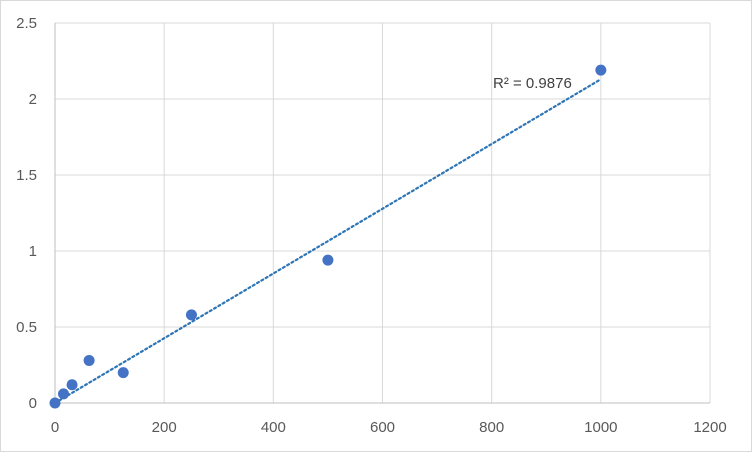 The height and width of the screenshot is (452, 752). What do you see at coordinates (709, 427) in the screenshot?
I see `x-tick-label: 1200` at bounding box center [709, 427].